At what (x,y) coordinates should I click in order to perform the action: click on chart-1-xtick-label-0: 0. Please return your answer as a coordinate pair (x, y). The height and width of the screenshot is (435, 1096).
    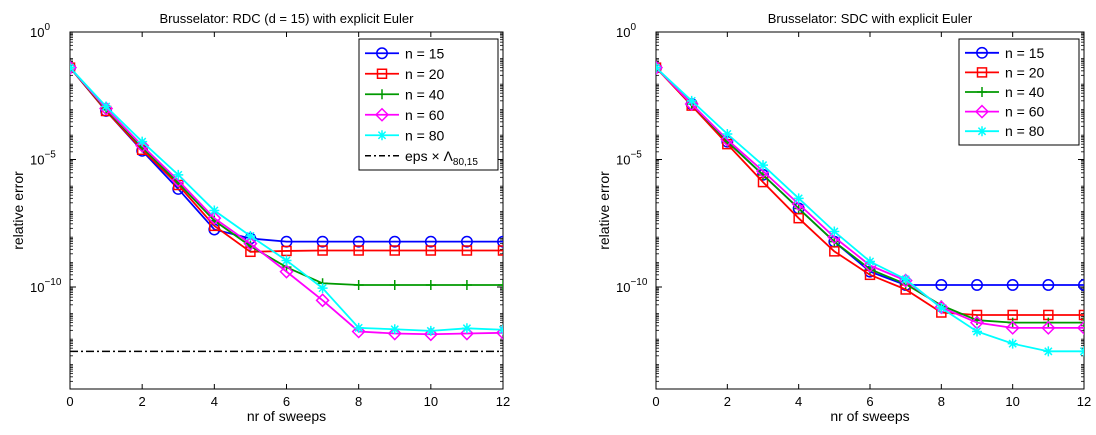
    Looking at the image, I should click on (69, 401).